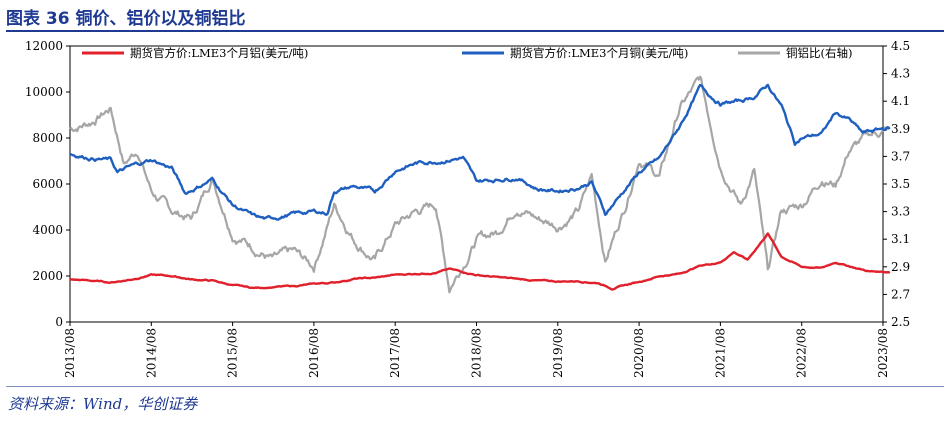  What do you see at coordinates (599, 53) in the screenshot?
I see `legend-label-1: 期货官方价:LME3个月铜(美元/吨)` at bounding box center [599, 53].